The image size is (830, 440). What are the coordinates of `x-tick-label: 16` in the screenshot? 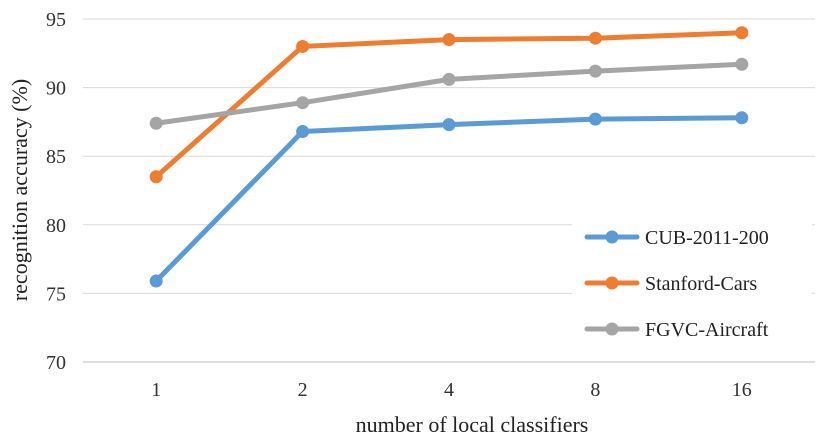 It's located at (742, 390).